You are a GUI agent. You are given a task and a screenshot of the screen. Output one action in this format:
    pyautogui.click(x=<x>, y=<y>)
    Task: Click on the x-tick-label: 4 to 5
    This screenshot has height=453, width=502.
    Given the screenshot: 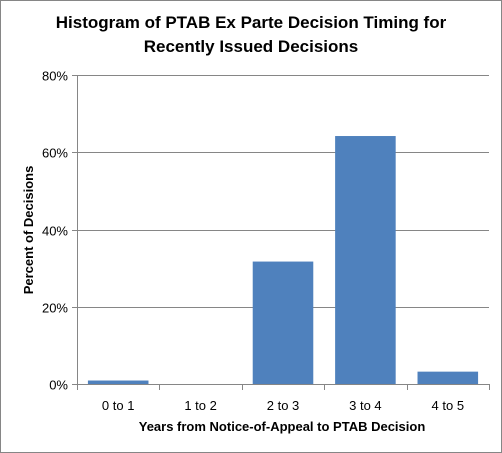 What is the action you would take?
    pyautogui.click(x=448, y=405)
    